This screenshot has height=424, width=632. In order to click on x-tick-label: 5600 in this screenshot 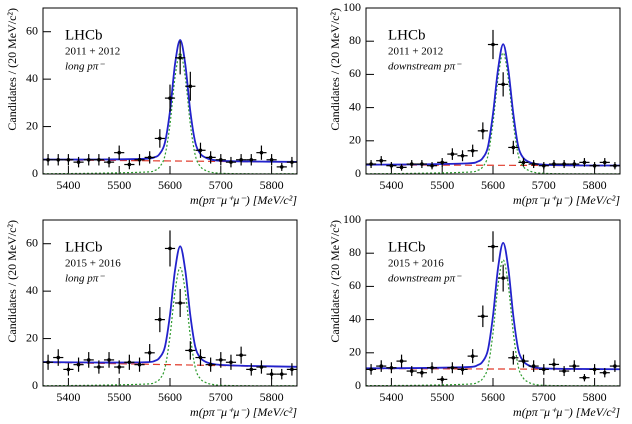, I will do `click(170, 185)`.